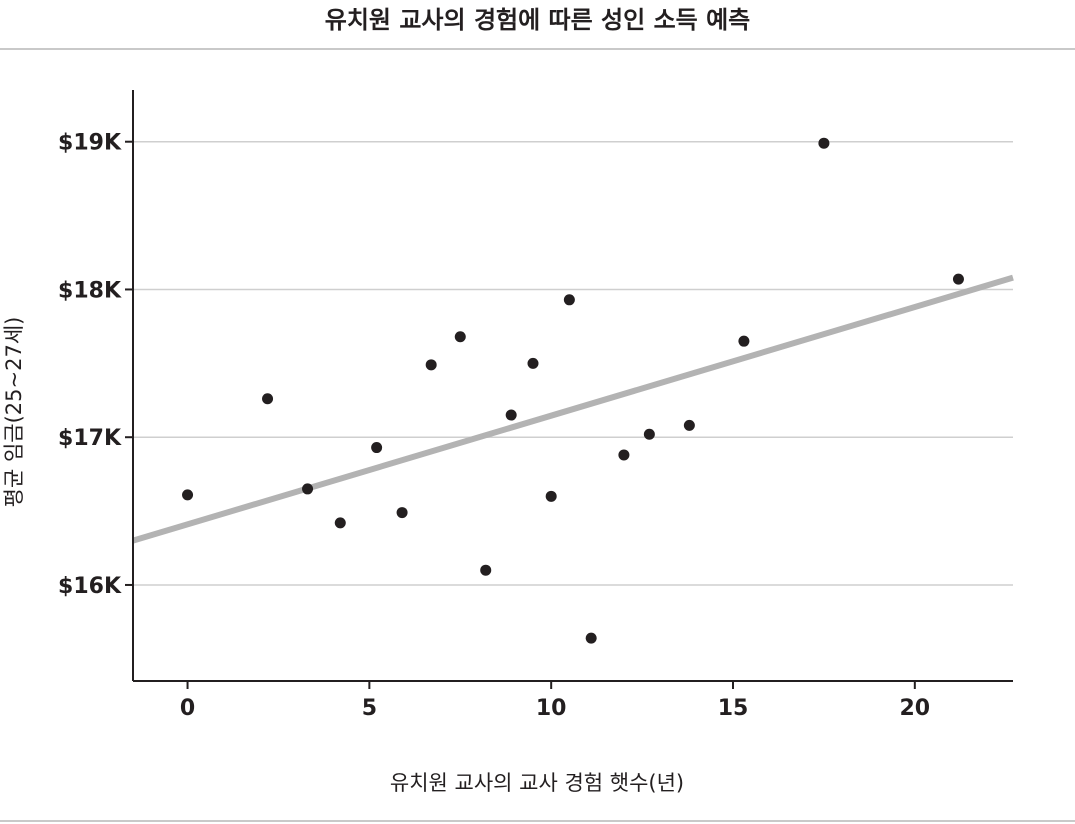 Image resolution: width=1075 pixels, height=824 pixels. I want to click on bottom-divider, so click(537, 821).